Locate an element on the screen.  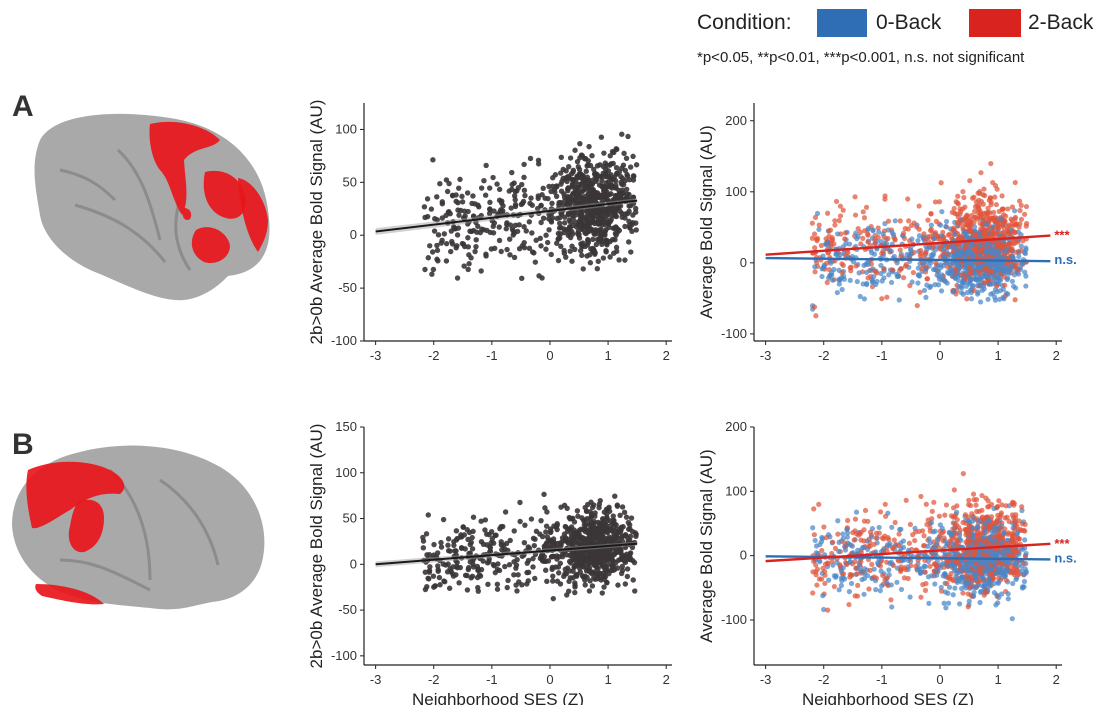
activation-a3 is located at coordinates (253, 215).